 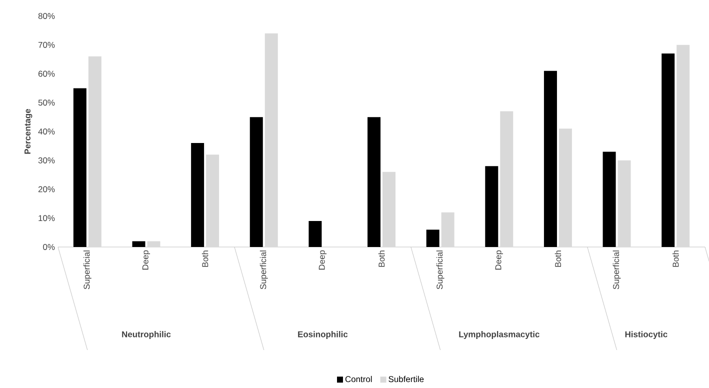 What do you see at coordinates (46, 131) in the screenshot?
I see `y-tick-label: 40%` at bounding box center [46, 131].